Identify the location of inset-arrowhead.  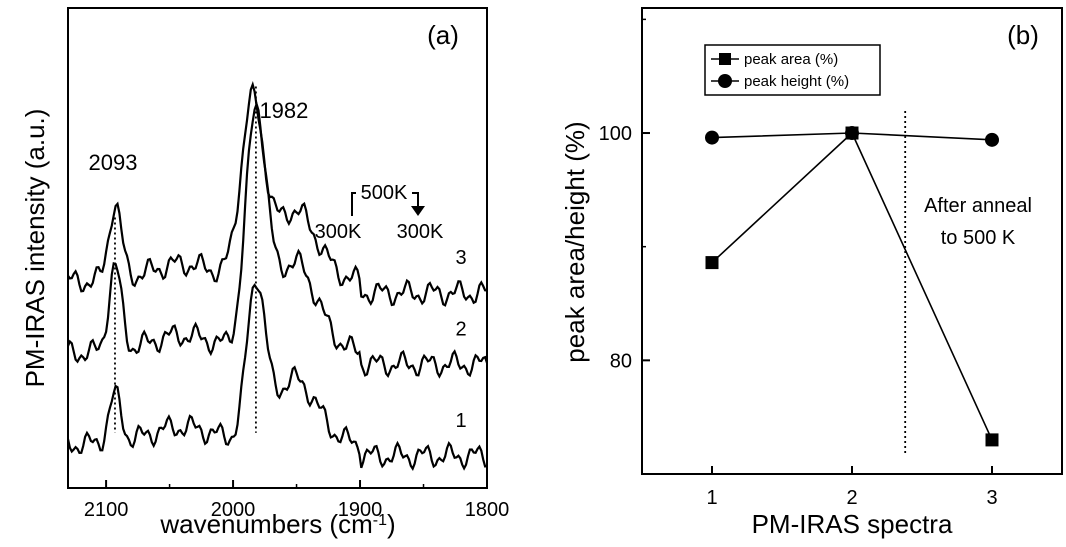
(418, 211).